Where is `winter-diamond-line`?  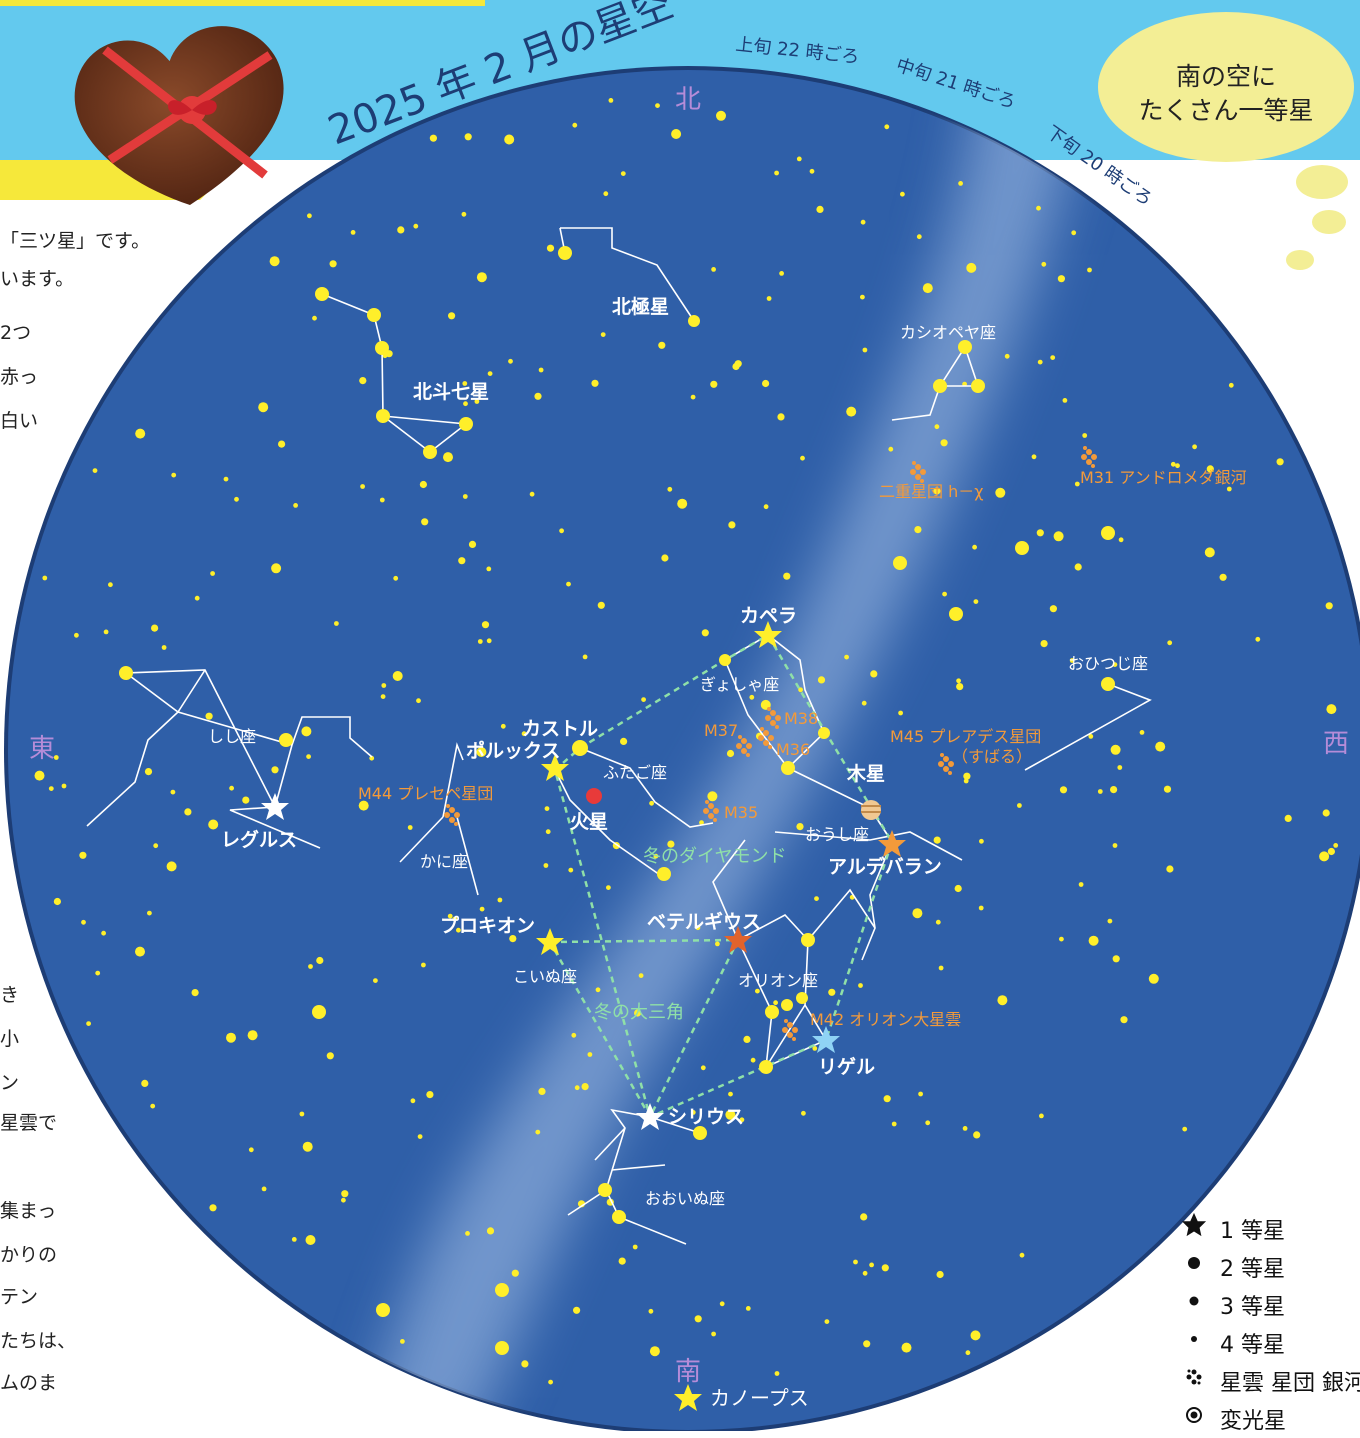
winter-diamond-line is located at coordinates (723, 876).